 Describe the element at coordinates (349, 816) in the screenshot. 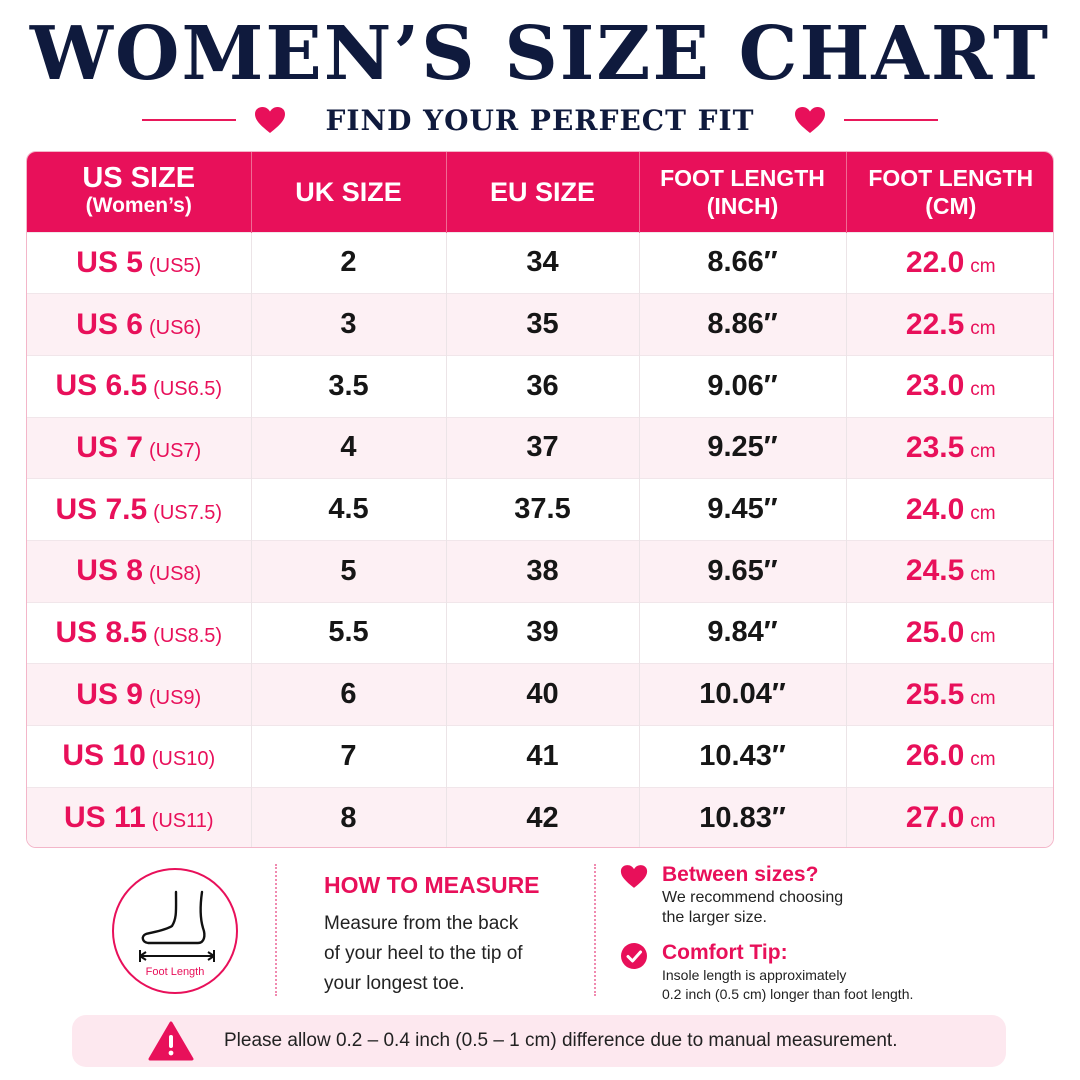

I see `uk-size-cell: 8` at that location.